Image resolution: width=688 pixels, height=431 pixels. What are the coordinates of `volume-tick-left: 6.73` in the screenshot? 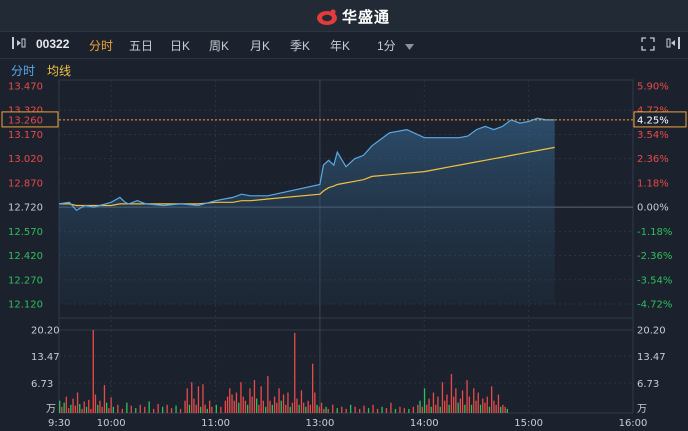 It's located at (42, 384).